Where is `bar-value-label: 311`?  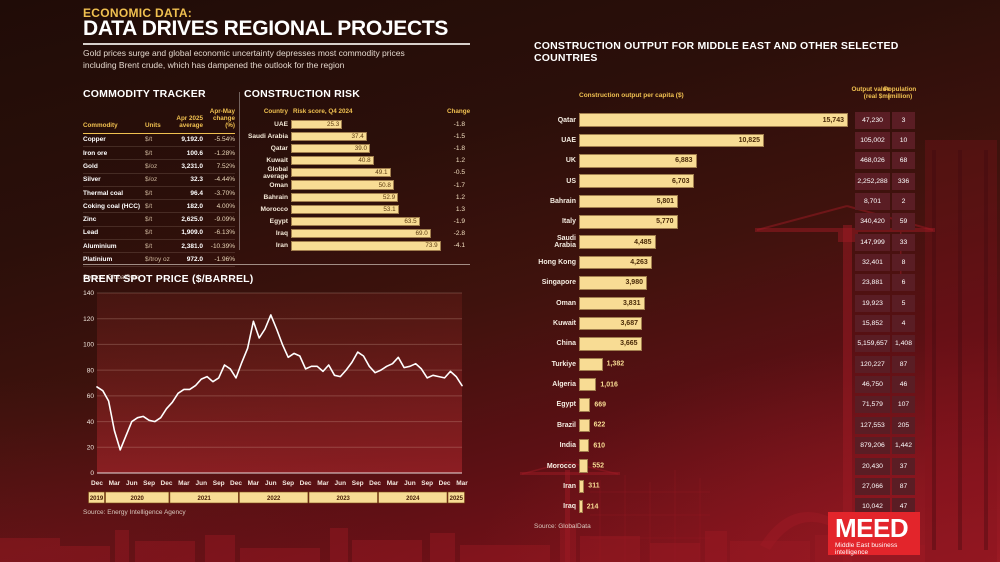 bar-value-label: 311 is located at coordinates (594, 486).